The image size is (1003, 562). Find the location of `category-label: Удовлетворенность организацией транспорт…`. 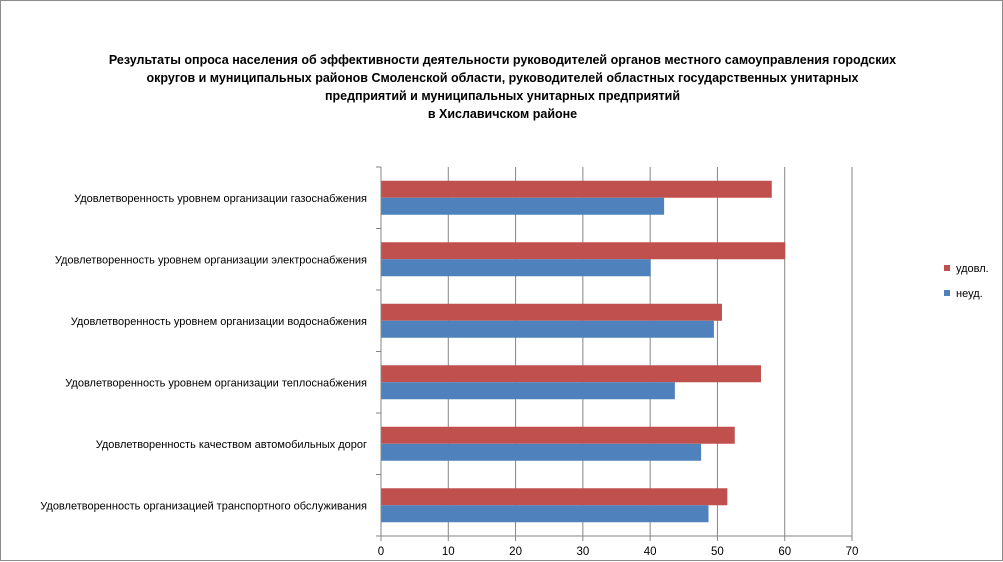

category-label: Удовлетворенность организацией транспорт… is located at coordinates (203, 506).